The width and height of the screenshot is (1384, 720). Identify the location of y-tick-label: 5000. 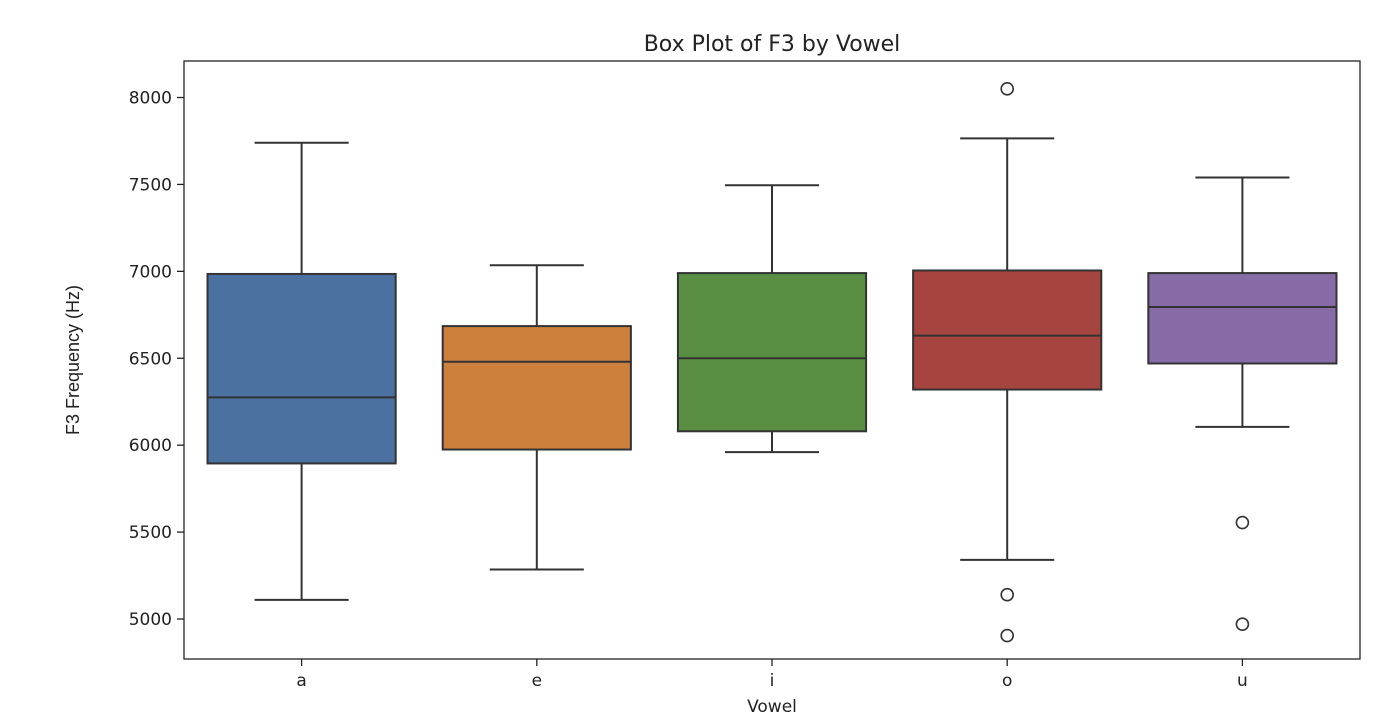
(150, 620).